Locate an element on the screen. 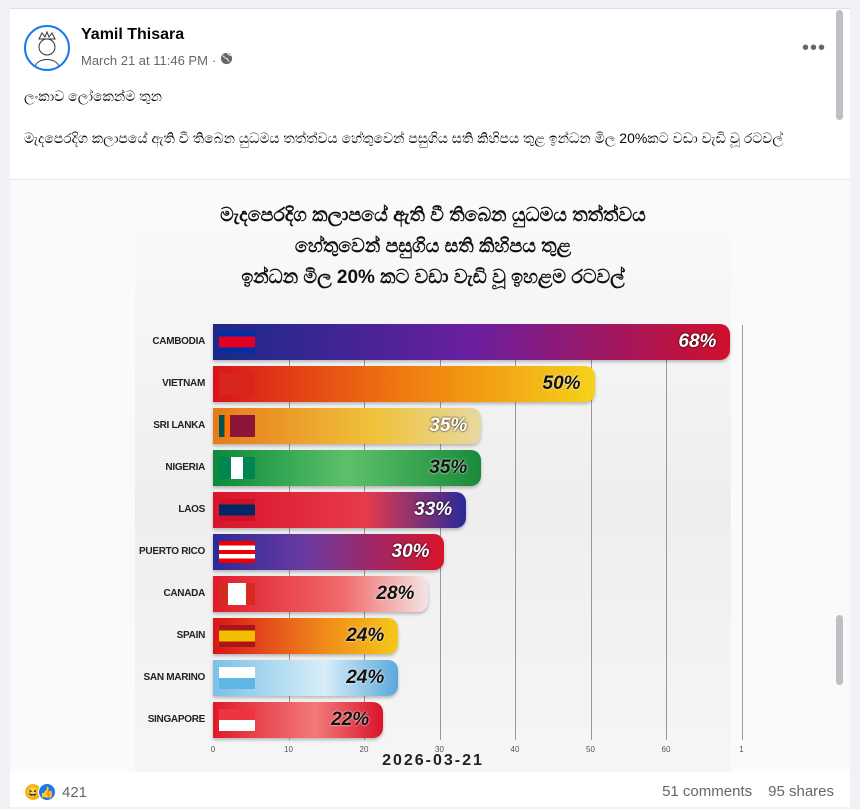 This screenshot has width=860, height=809. category-label: SRI LANKA is located at coordinates (179, 425).